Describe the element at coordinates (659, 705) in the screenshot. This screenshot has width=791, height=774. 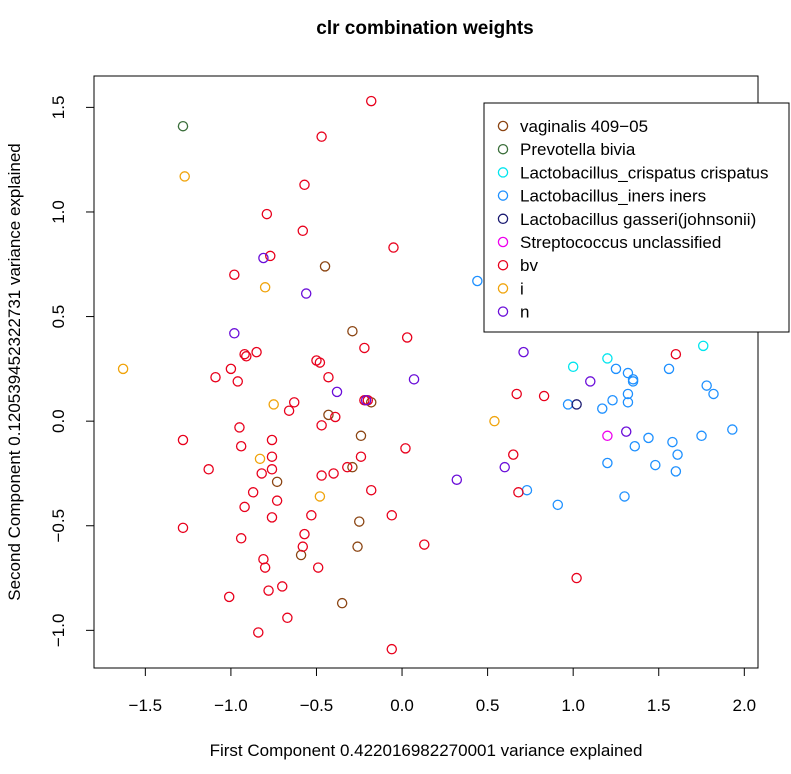
I see `x-tick-label: 1.5` at that location.